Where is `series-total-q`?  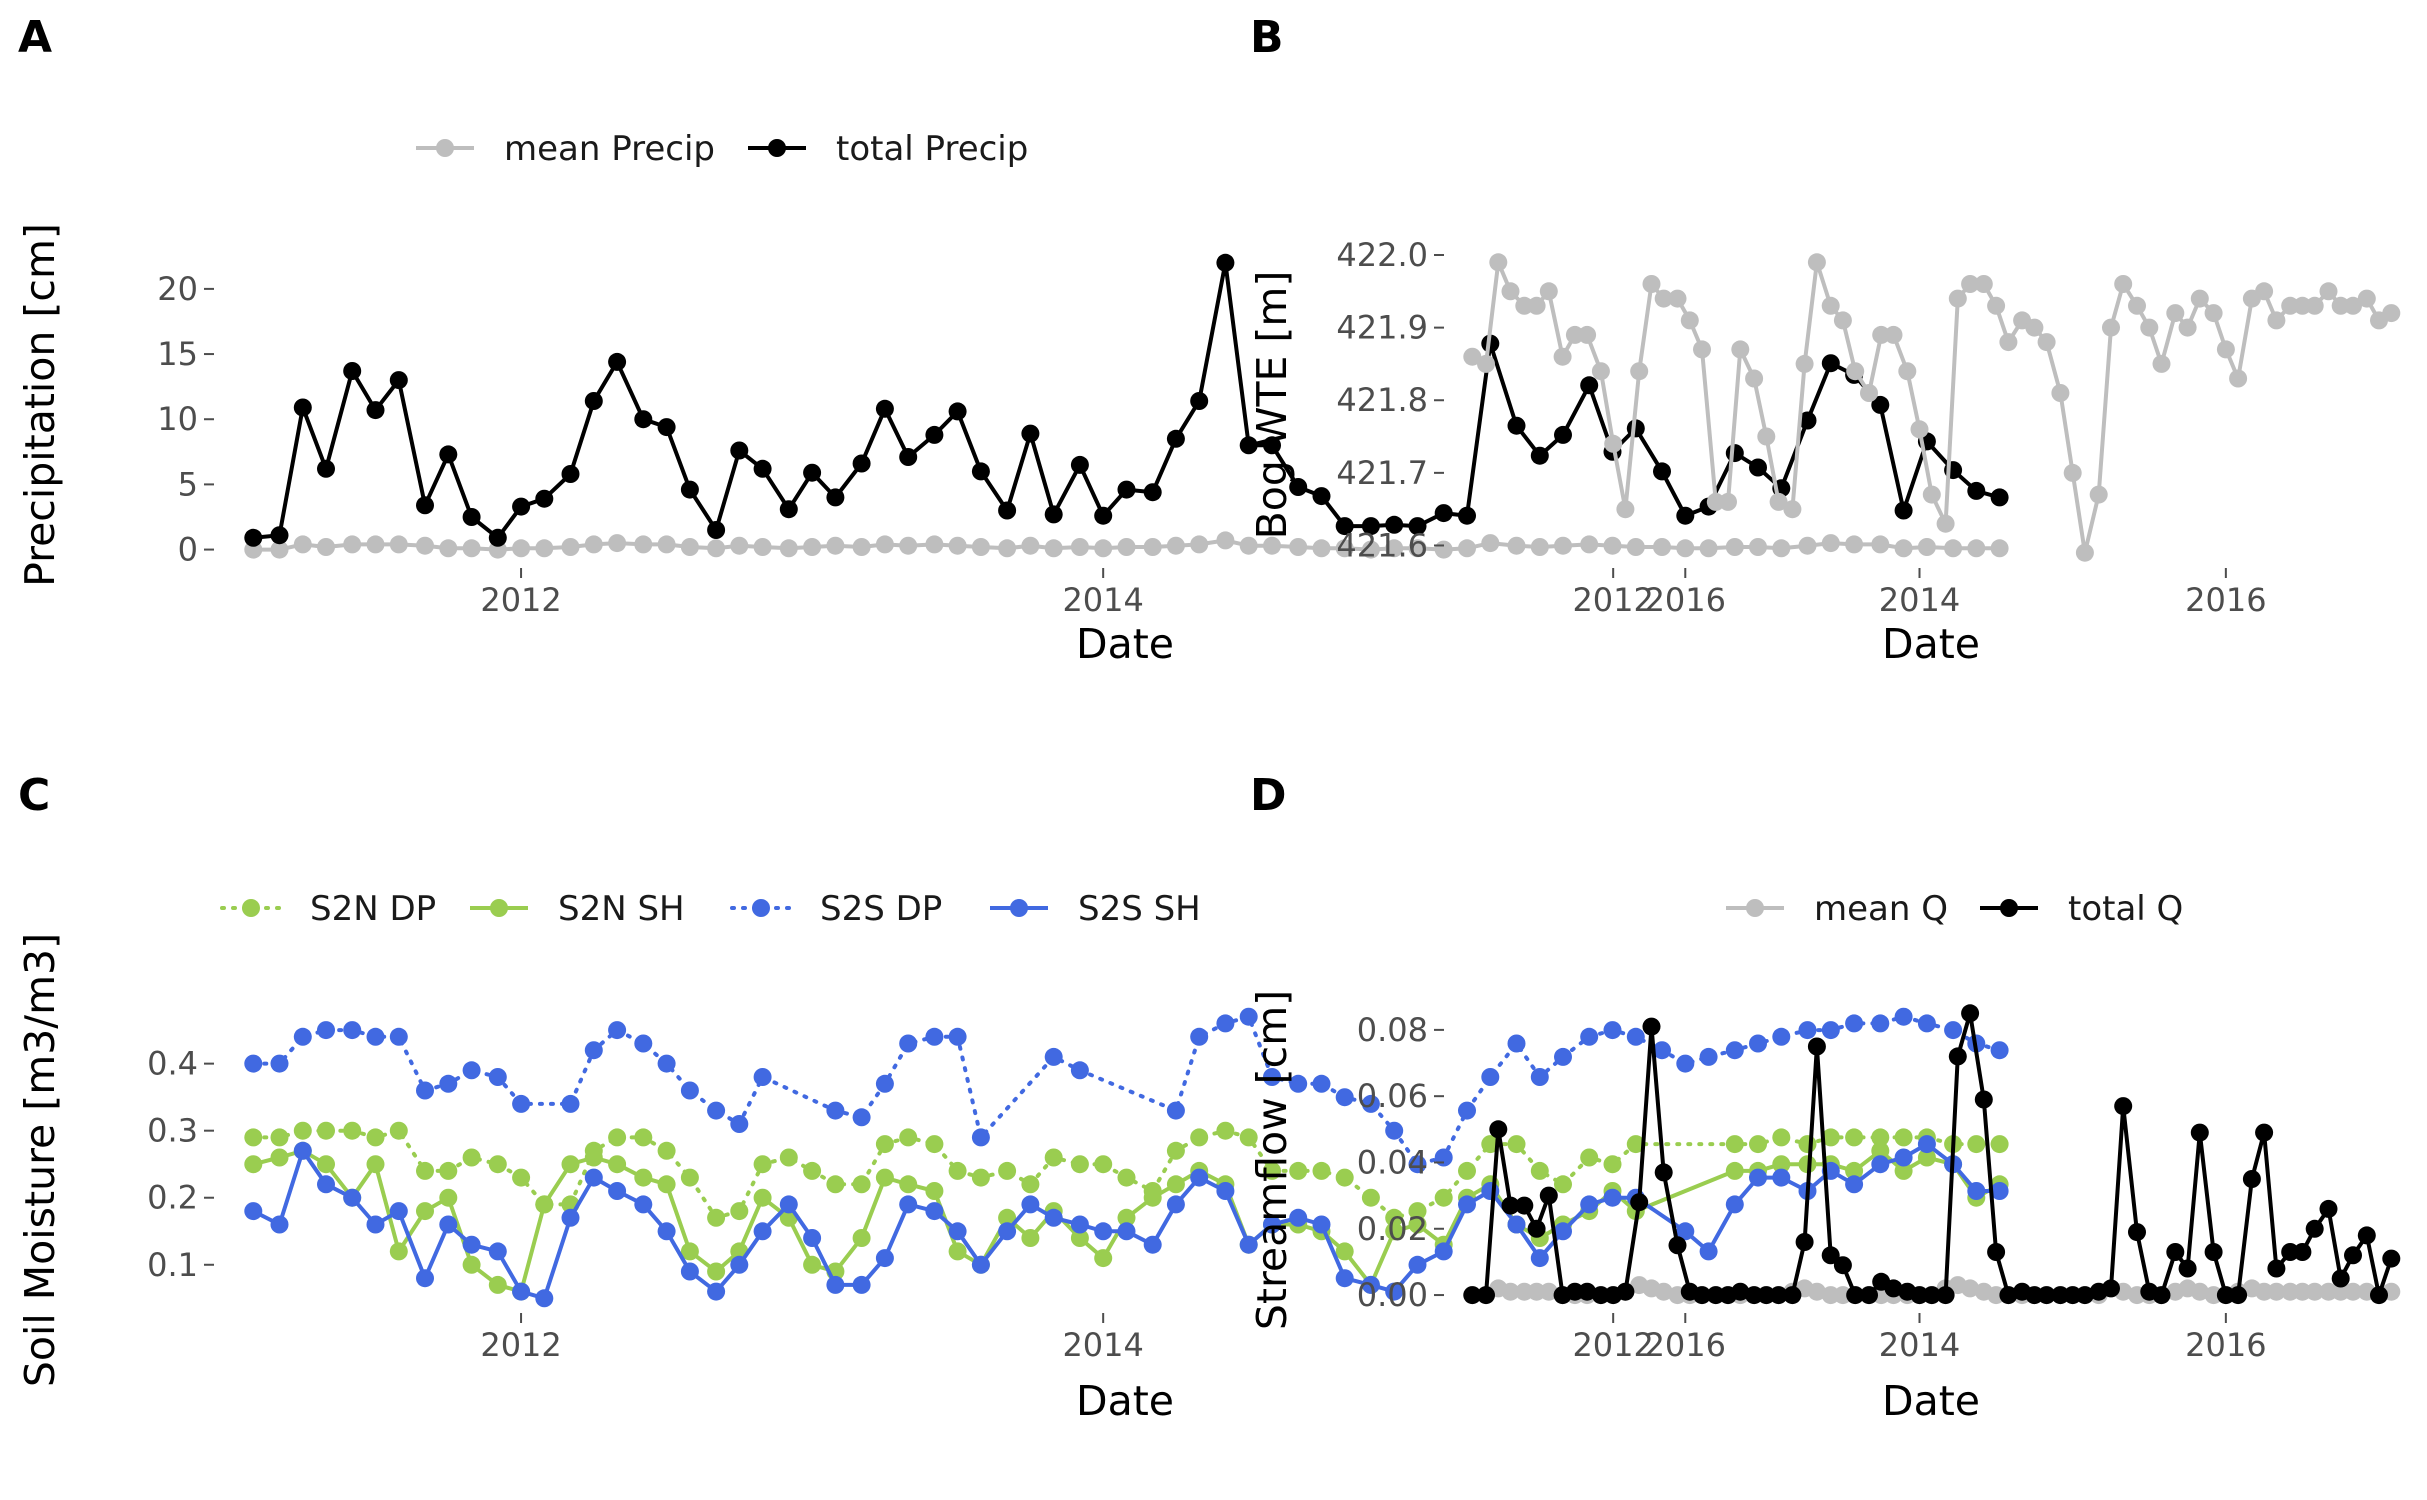
series-total-q is located at coordinates (1932, 1154).